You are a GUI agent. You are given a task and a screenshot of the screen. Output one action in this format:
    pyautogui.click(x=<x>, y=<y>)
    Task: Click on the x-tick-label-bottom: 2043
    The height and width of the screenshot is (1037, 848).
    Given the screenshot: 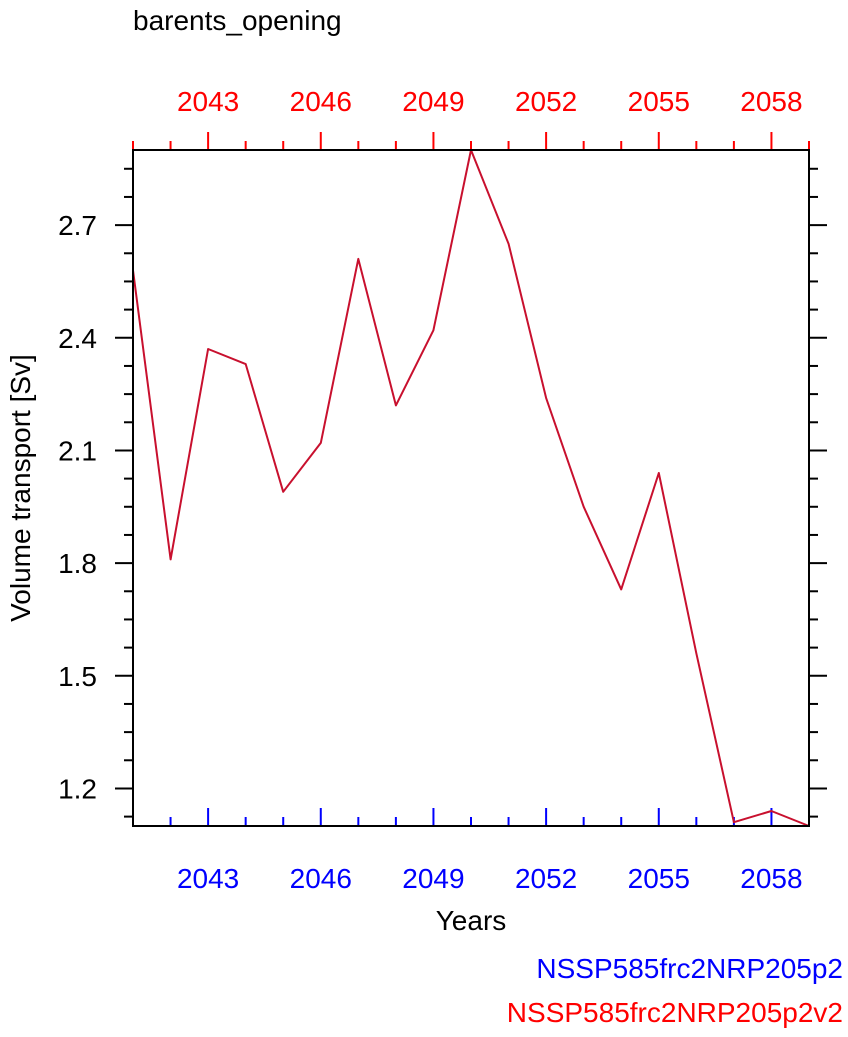 What is the action you would take?
    pyautogui.click(x=208, y=878)
    